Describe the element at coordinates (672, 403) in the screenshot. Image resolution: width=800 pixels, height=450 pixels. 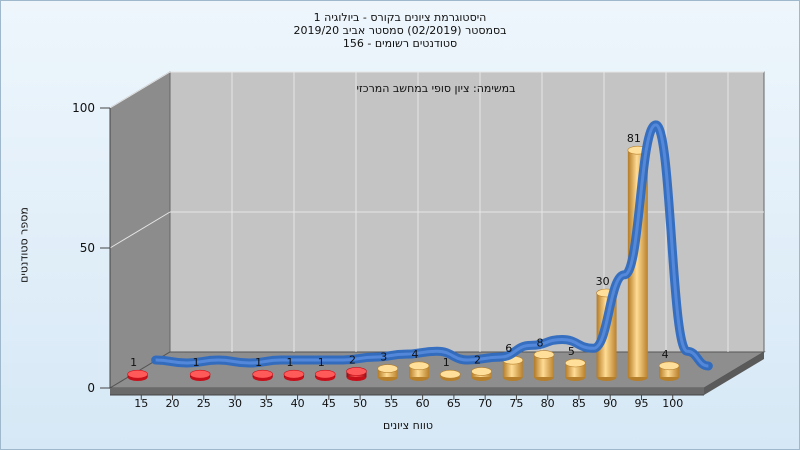
I see `x-tick-label: 100` at that location.